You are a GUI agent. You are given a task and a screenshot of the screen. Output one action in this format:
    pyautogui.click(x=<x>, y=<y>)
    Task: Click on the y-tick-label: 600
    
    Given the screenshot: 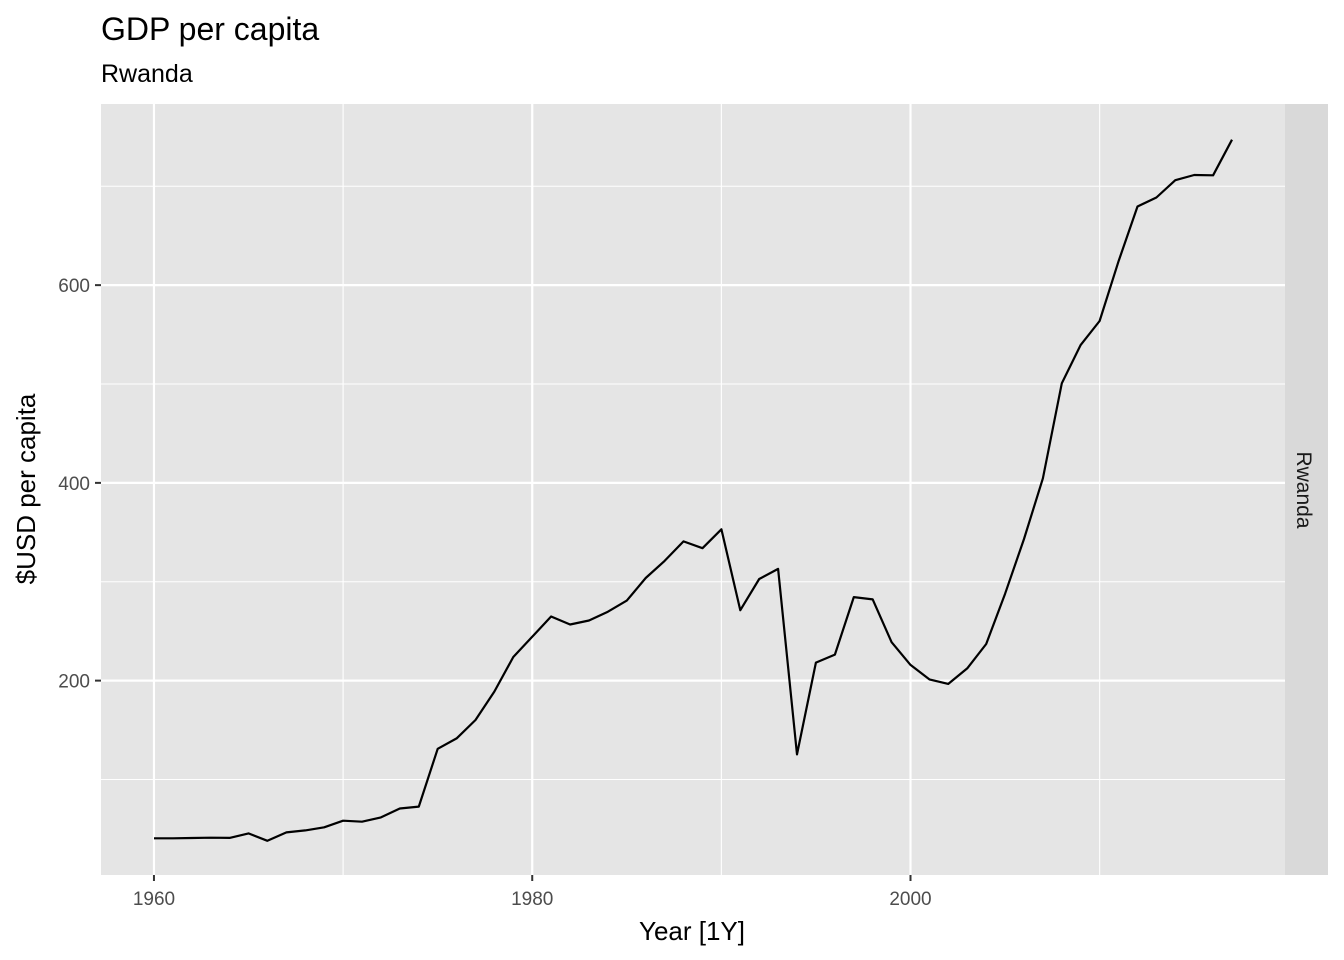 What is the action you would take?
    pyautogui.click(x=74, y=286)
    